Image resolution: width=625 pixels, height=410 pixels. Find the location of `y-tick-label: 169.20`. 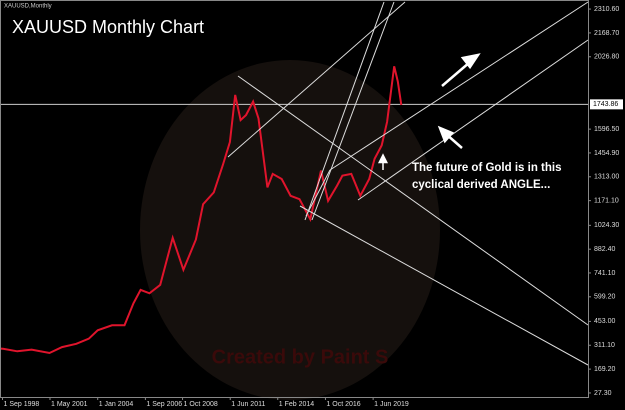

y-tick-label: 169.20 is located at coordinates (605, 369).